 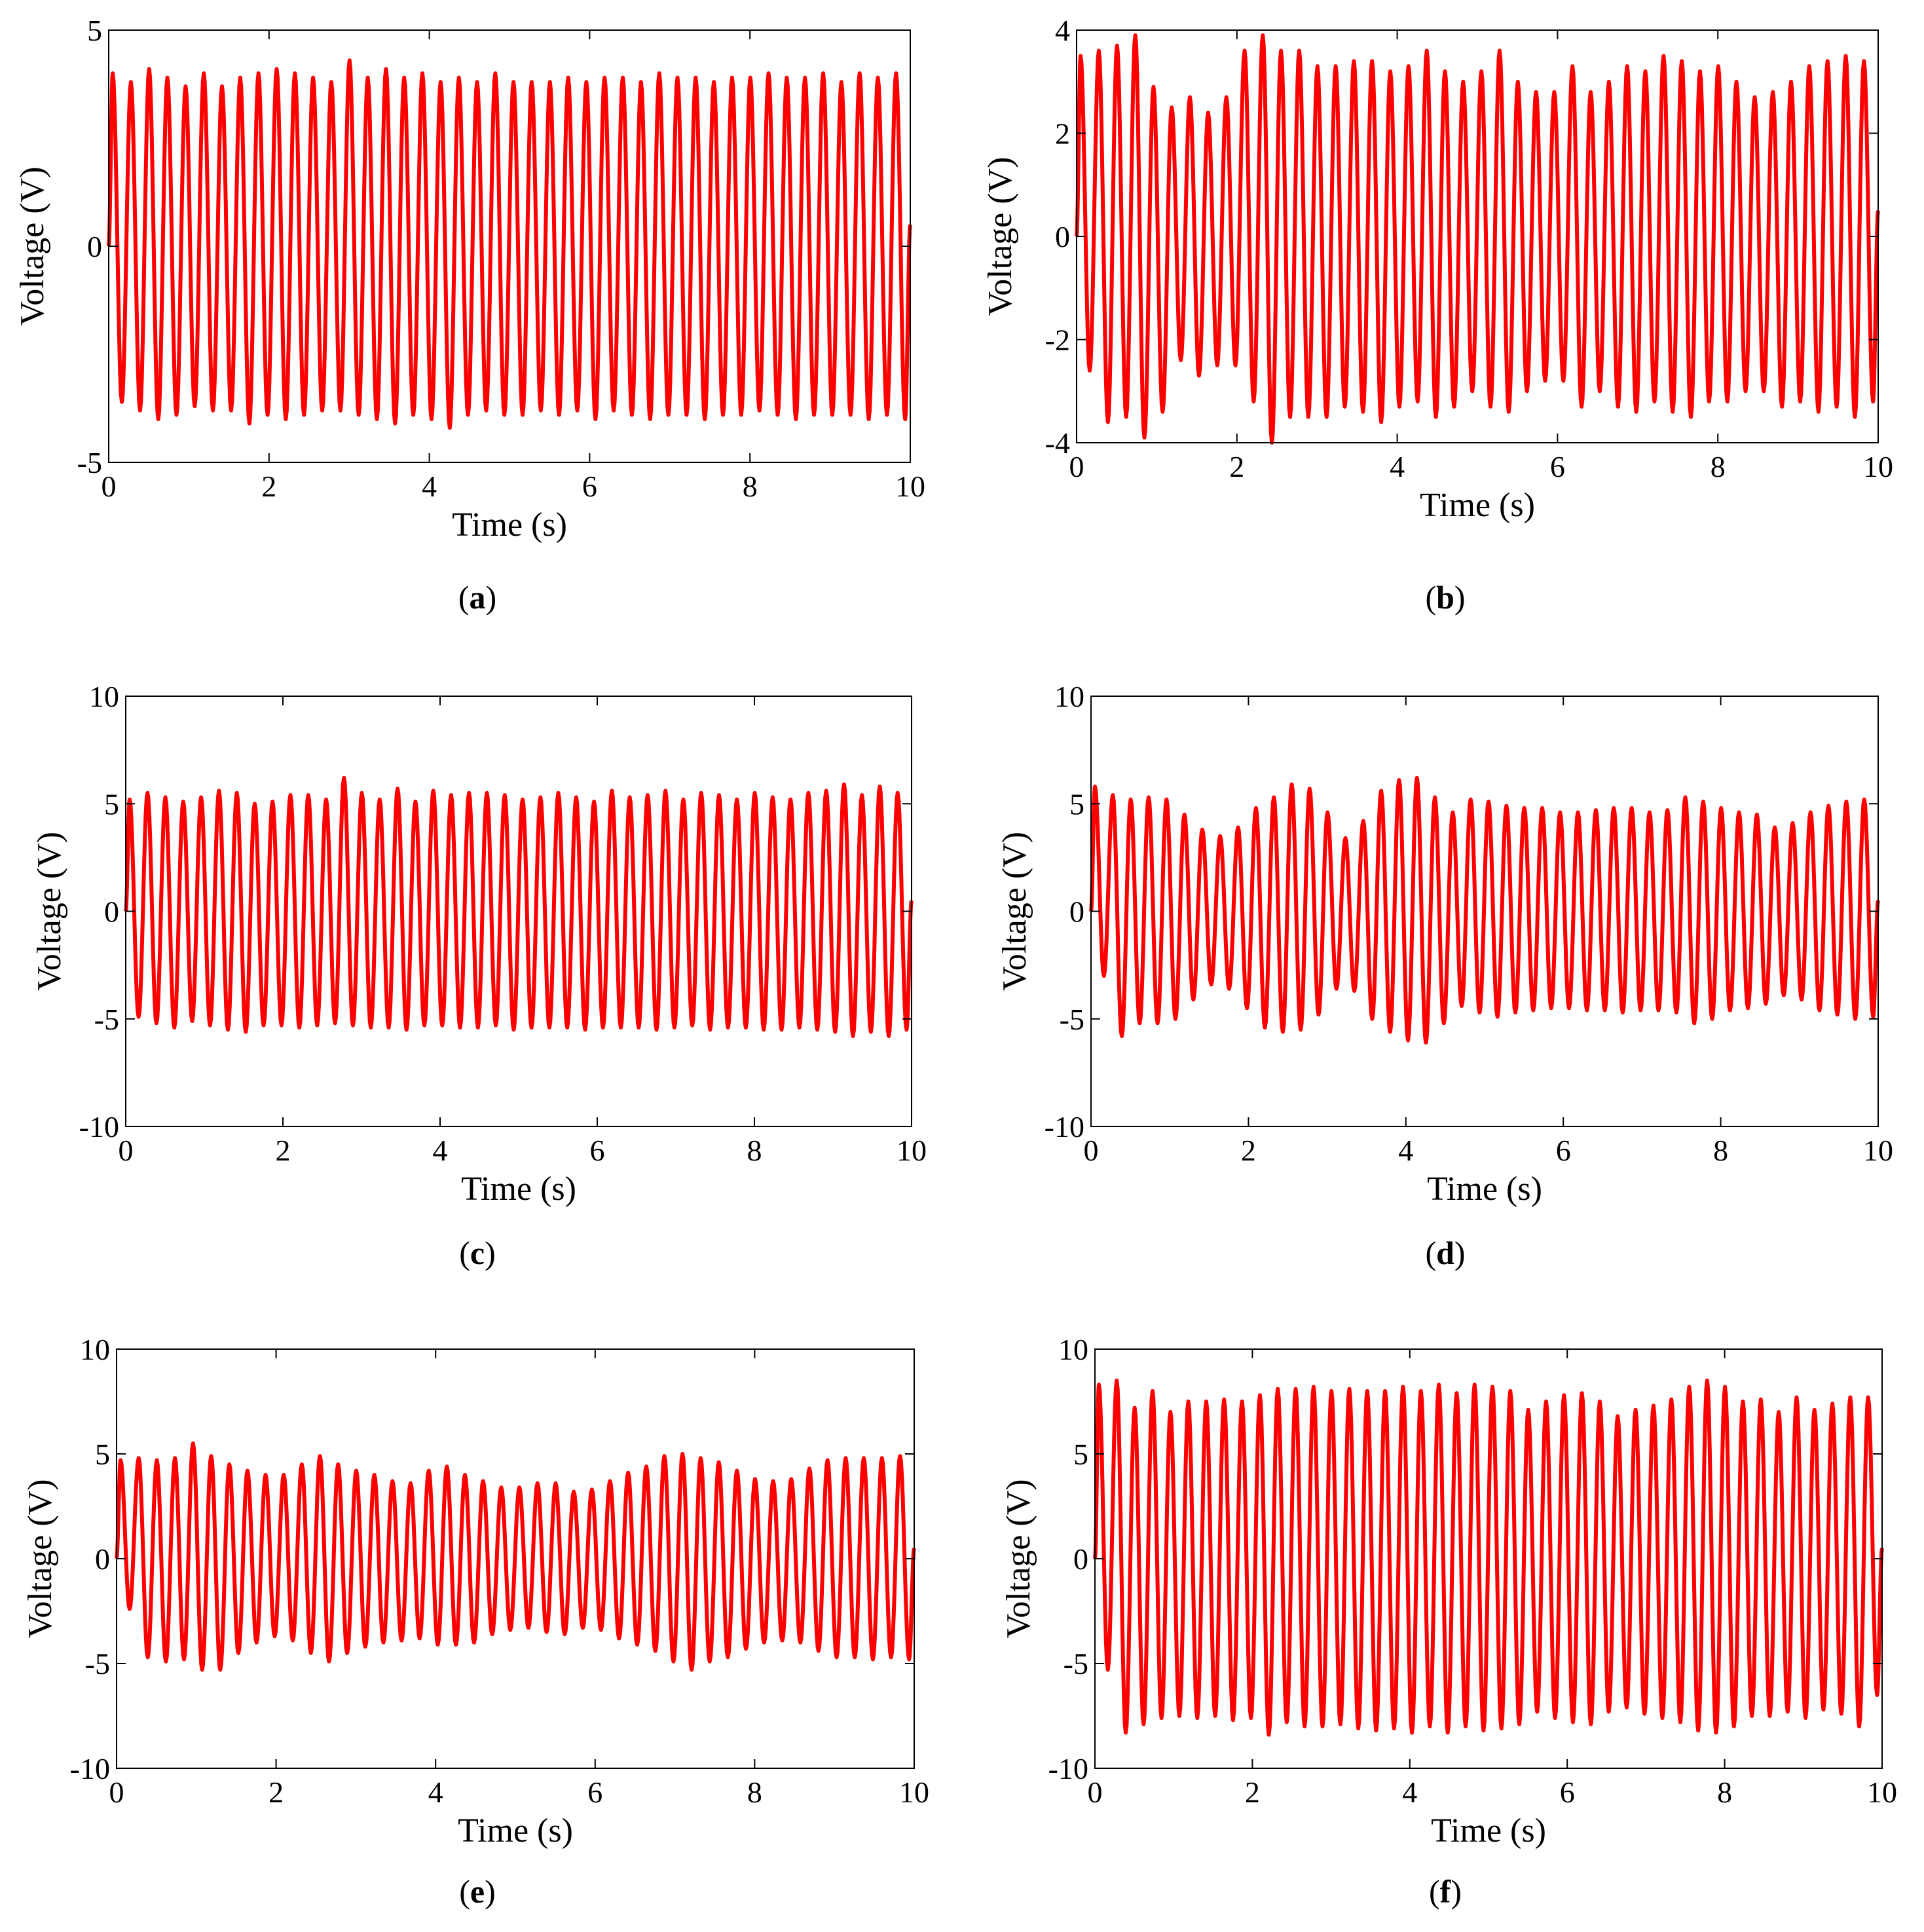 I want to click on series-line-c-voltage, so click(x=519, y=906).